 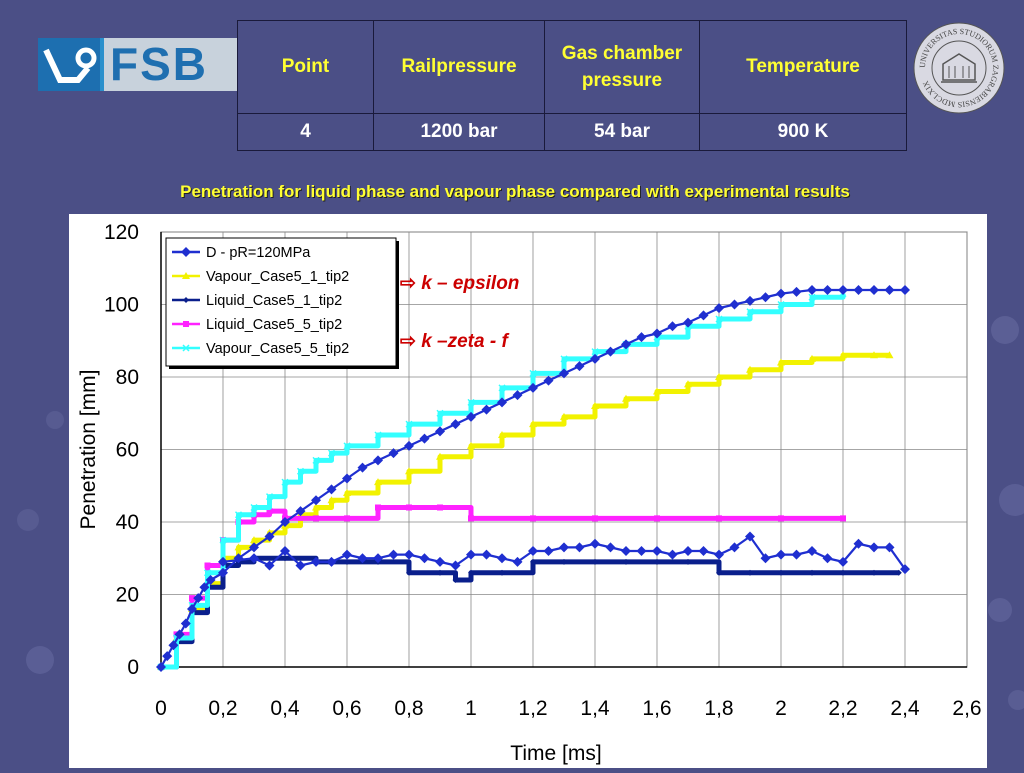 What do you see at coordinates (277, 277) in the screenshot?
I see `legend-entry: Vapour_Case5_1_tip2` at bounding box center [277, 277].